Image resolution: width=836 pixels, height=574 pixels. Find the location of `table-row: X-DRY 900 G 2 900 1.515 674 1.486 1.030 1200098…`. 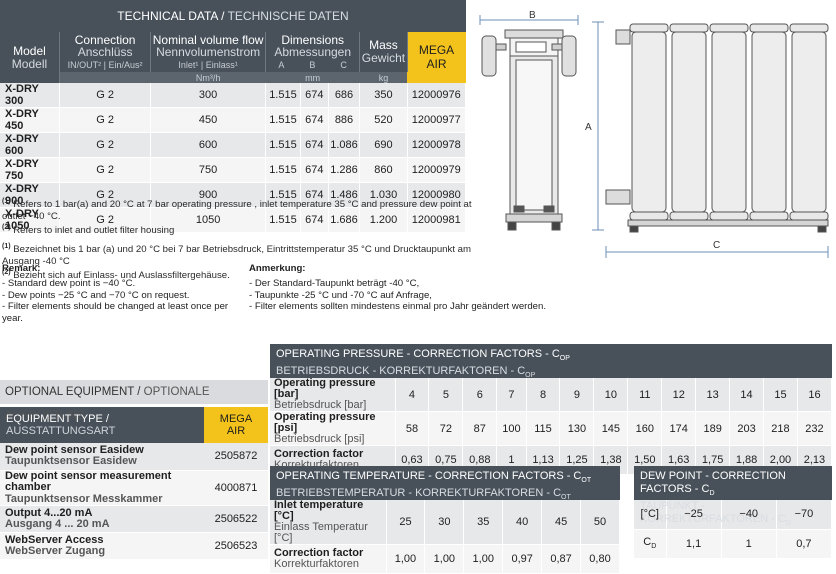

table-row: X-DRY 900 G 2 900 1.515 674 1.486 1.030 1200098… is located at coordinates (233, 195).